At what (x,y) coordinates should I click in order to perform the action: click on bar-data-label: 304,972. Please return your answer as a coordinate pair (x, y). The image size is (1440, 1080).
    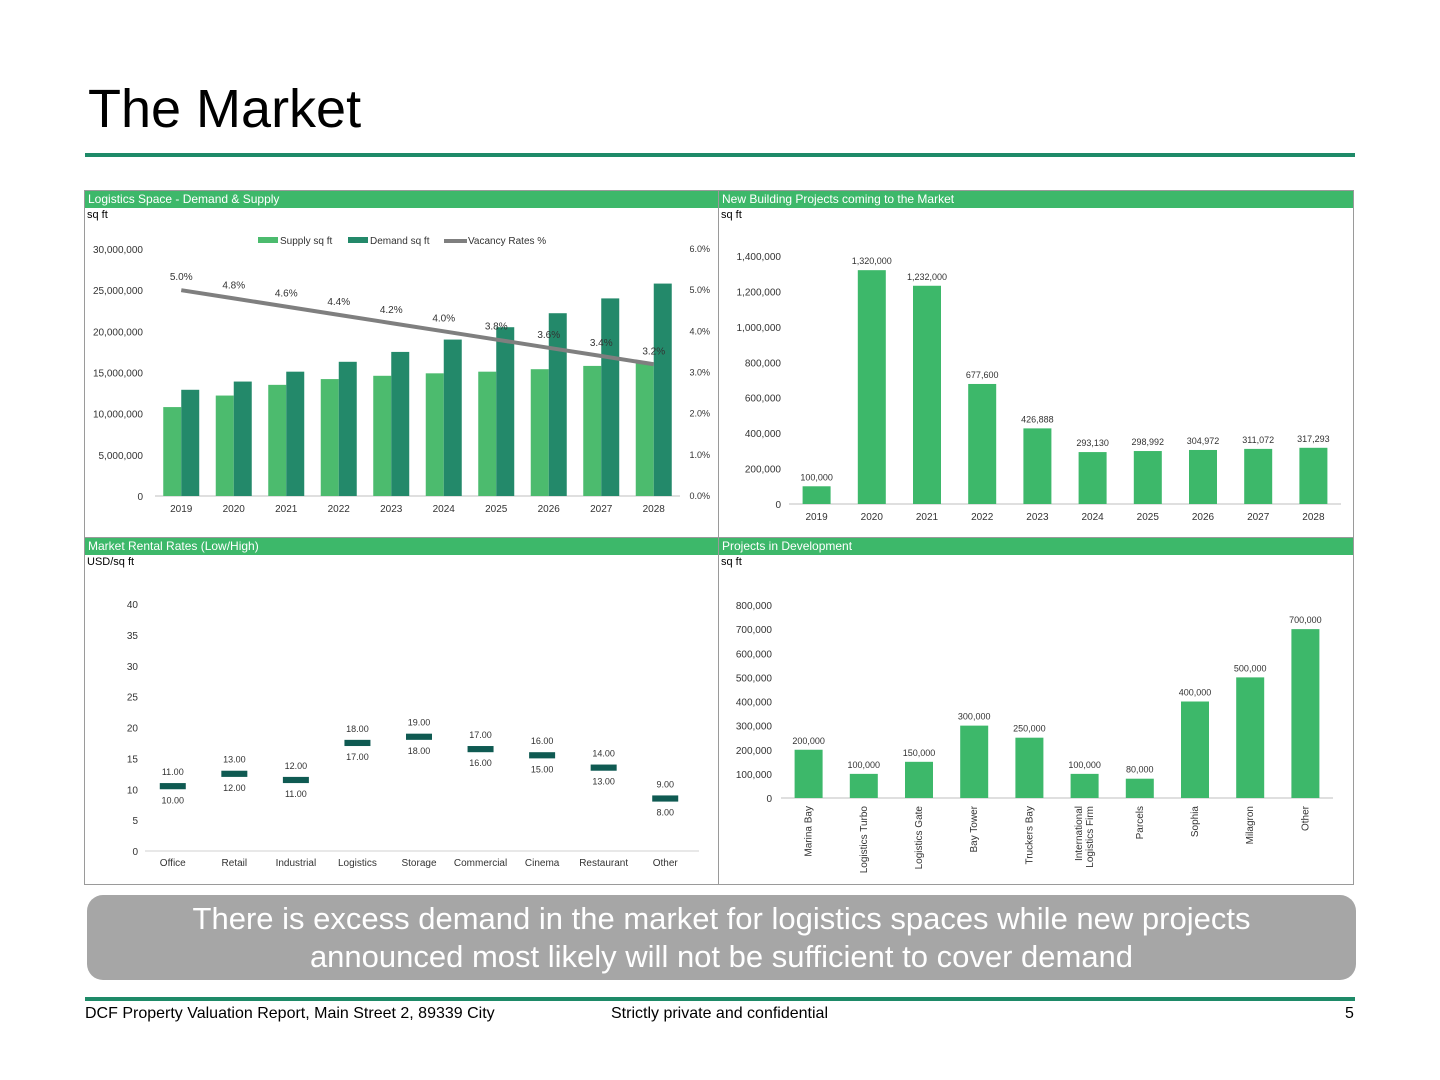
    Looking at the image, I should click on (1203, 441).